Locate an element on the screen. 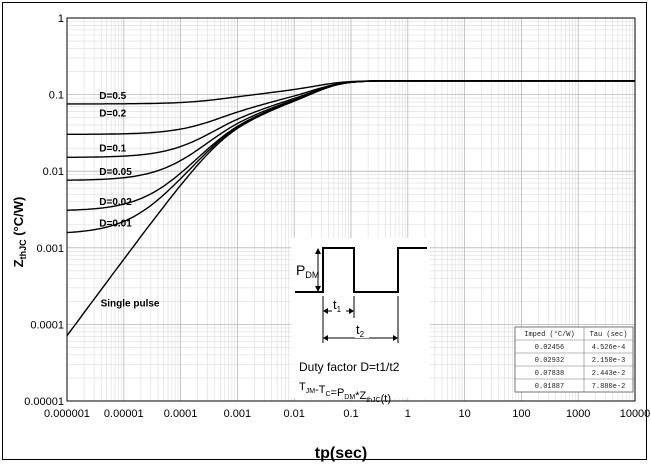 The height and width of the screenshot is (464, 651). pulse-waveform is located at coordinates (361, 270).